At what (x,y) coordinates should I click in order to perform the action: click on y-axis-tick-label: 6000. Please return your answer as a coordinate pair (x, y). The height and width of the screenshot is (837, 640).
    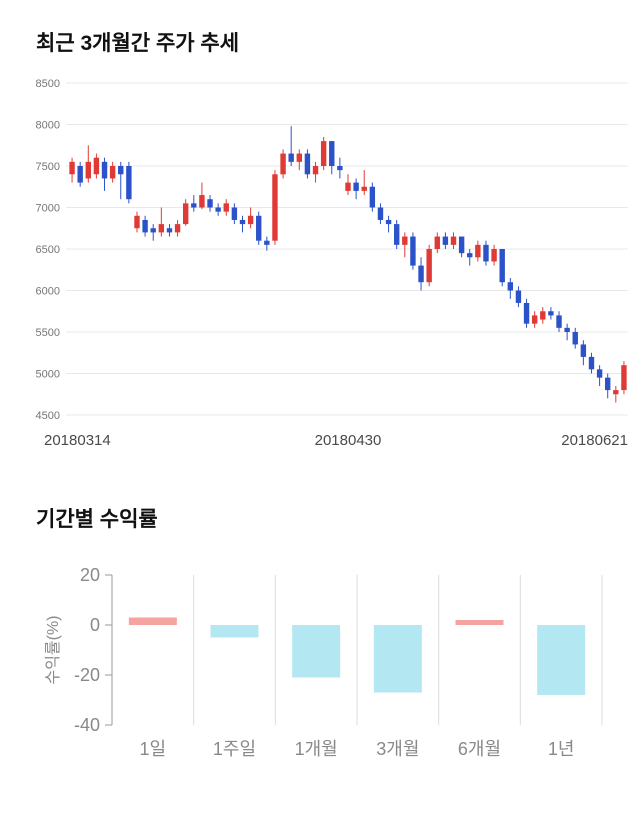
    Looking at the image, I should click on (48, 292).